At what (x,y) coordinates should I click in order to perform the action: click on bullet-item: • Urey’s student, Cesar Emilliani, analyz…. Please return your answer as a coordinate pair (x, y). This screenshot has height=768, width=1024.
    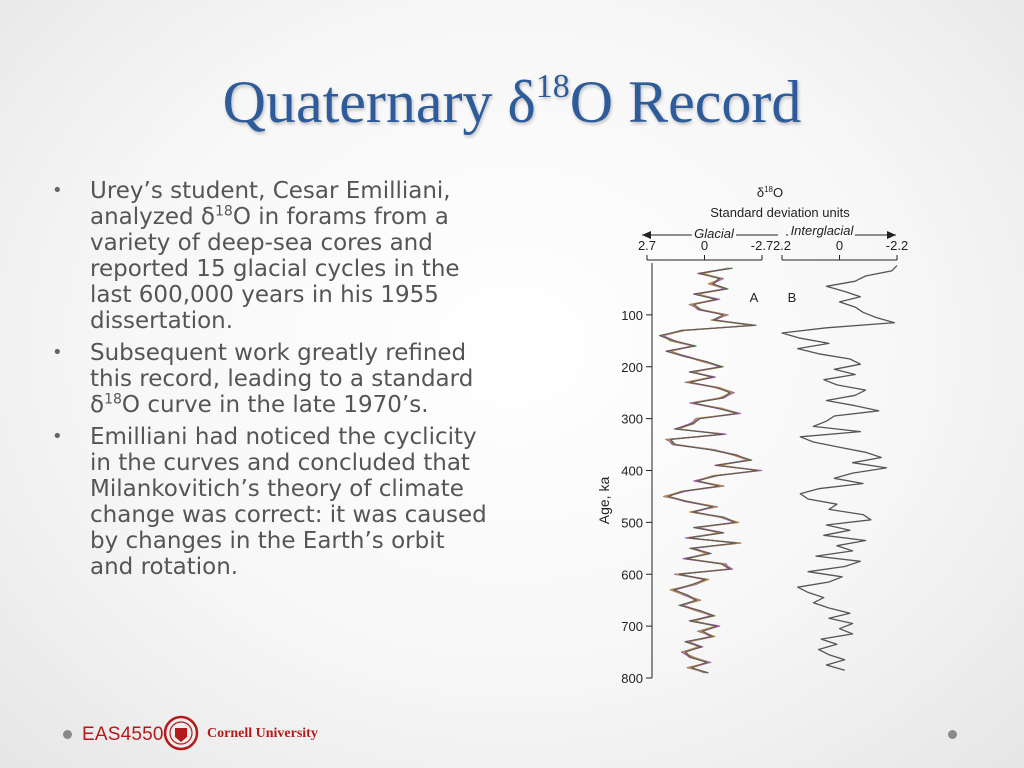
    Looking at the image, I should click on (256, 256).